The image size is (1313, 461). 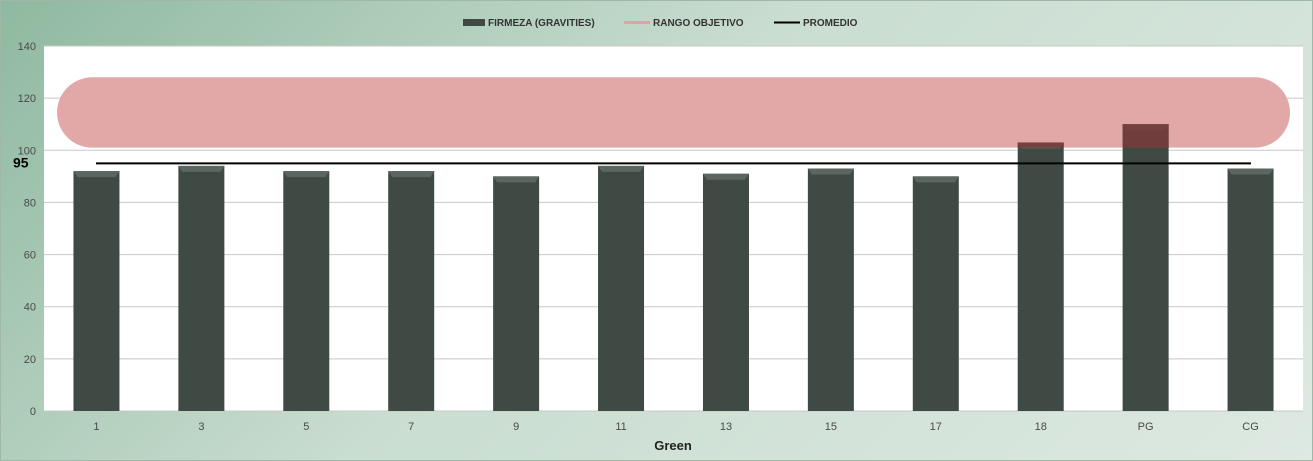 What do you see at coordinates (675, 427) in the screenshot?
I see `x-axis-ticks: 1 3 5 7 9 11 13 15 17 18 PG CG` at bounding box center [675, 427].